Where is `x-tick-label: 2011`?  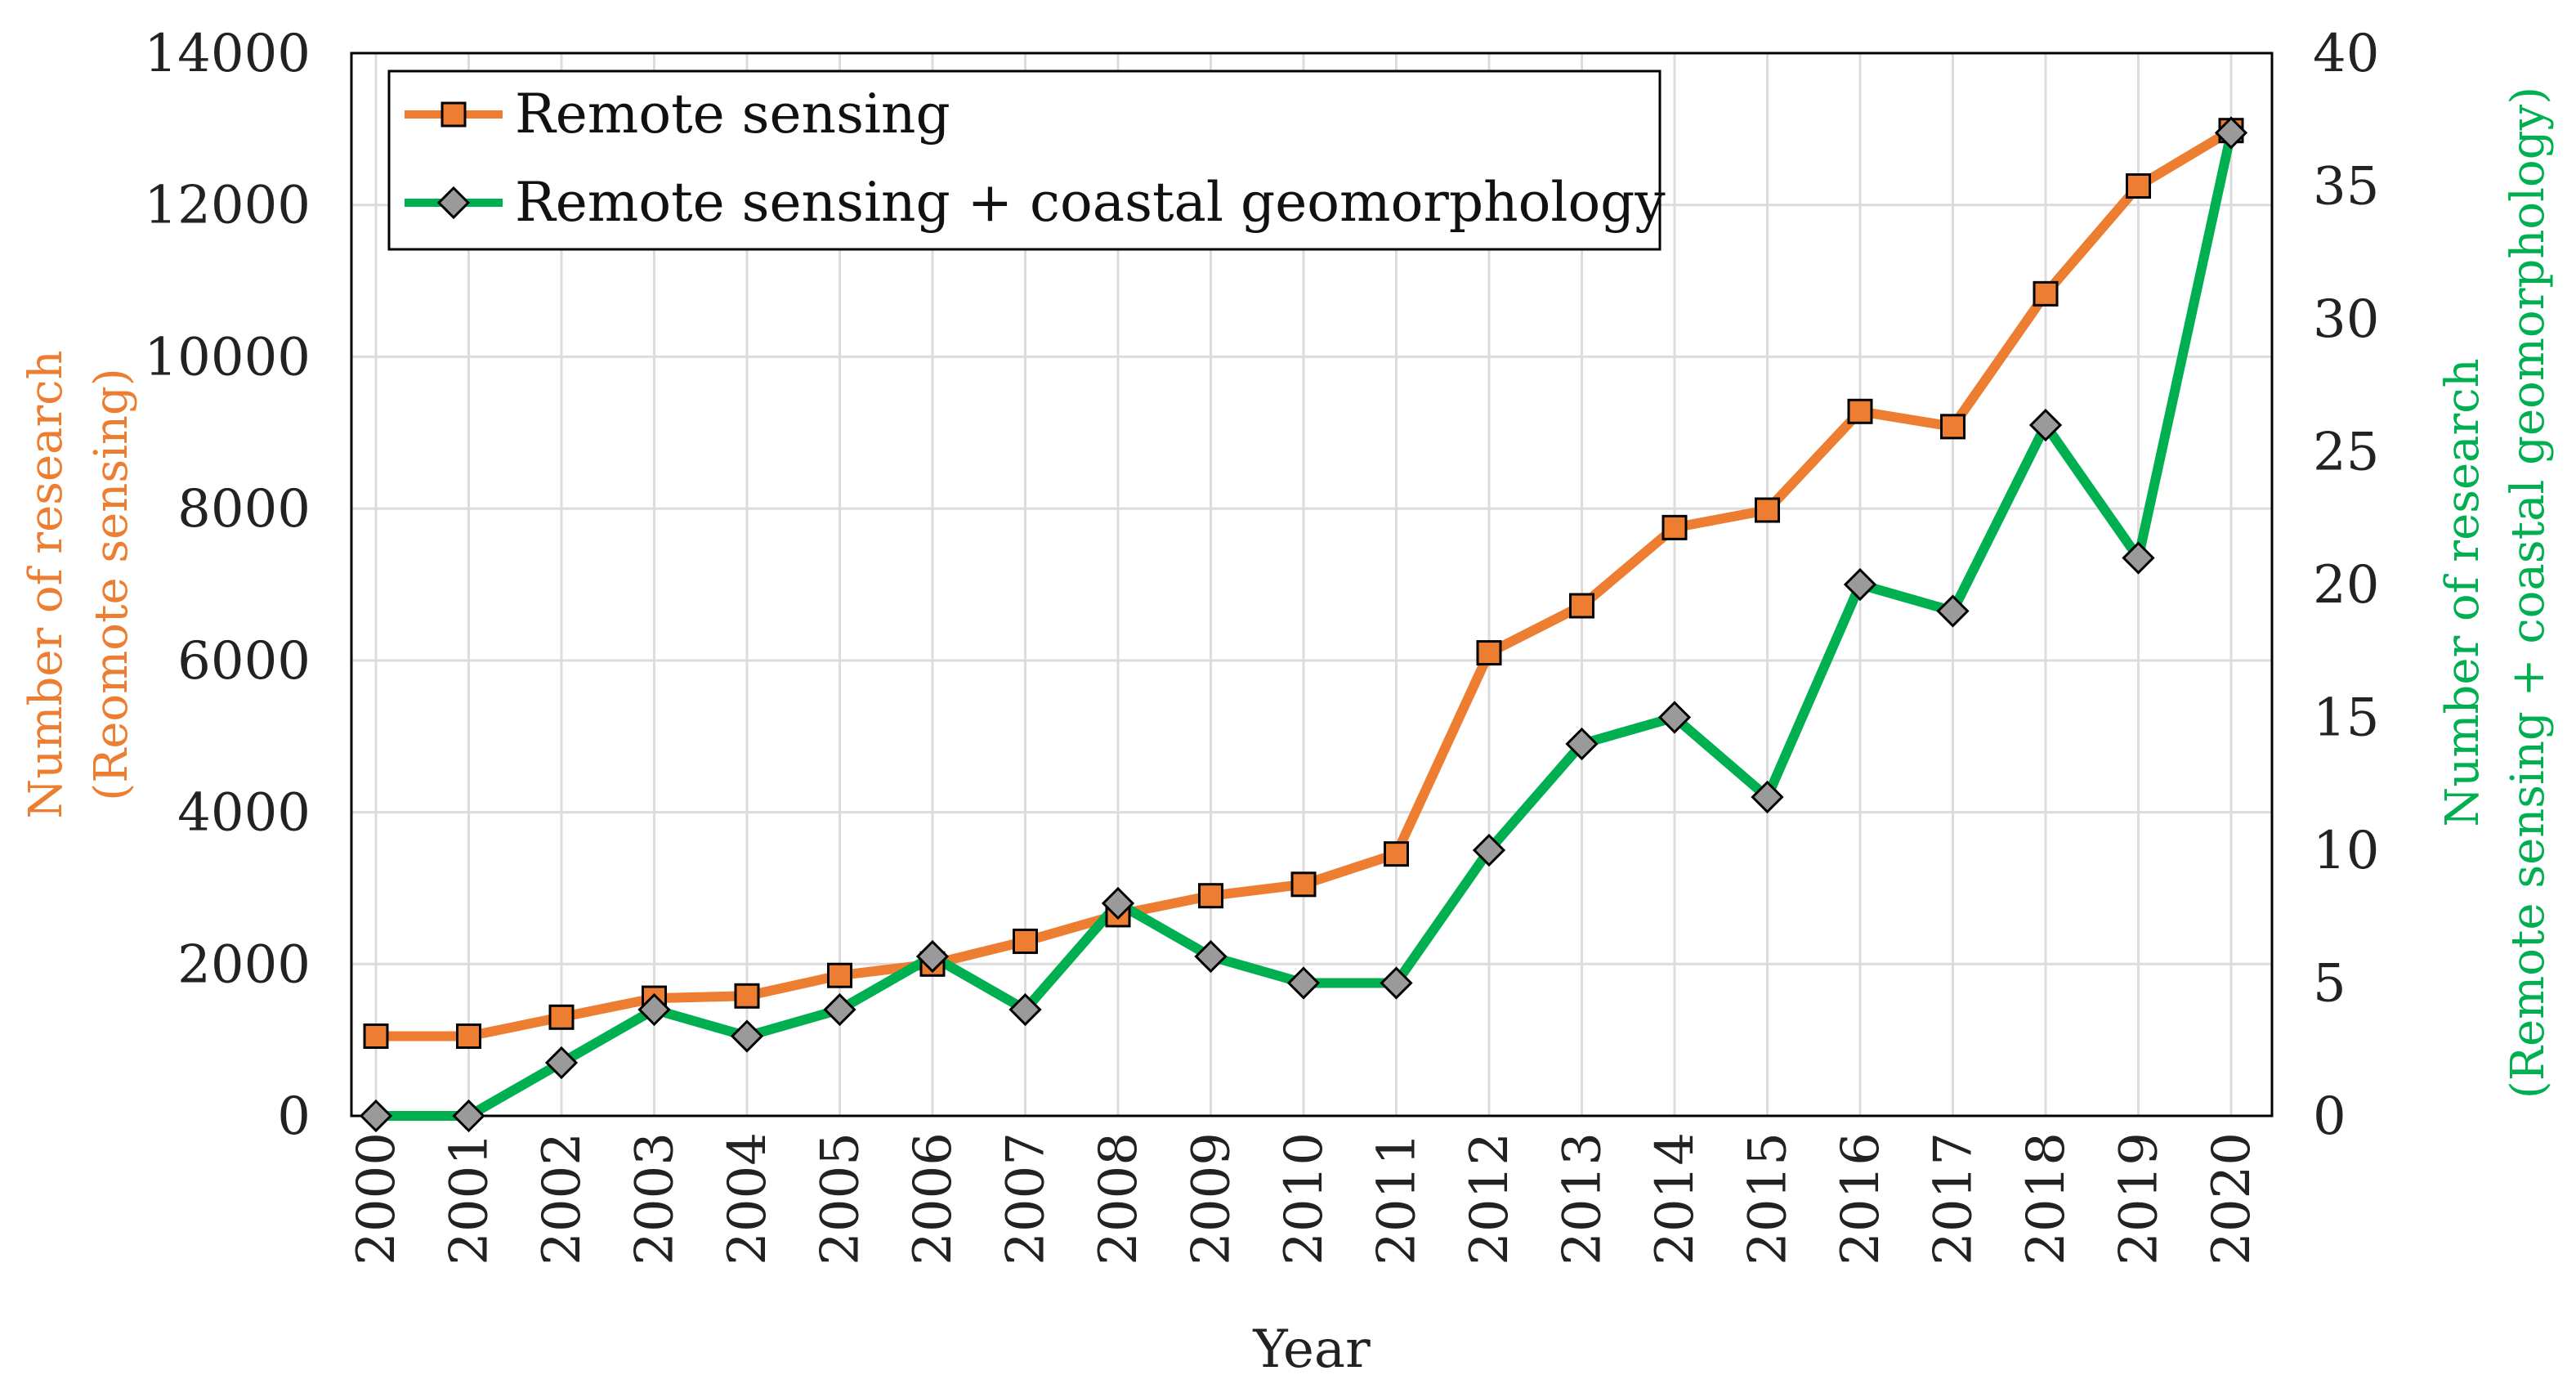
x-tick-label: 2011 is located at coordinates (1397, 1199).